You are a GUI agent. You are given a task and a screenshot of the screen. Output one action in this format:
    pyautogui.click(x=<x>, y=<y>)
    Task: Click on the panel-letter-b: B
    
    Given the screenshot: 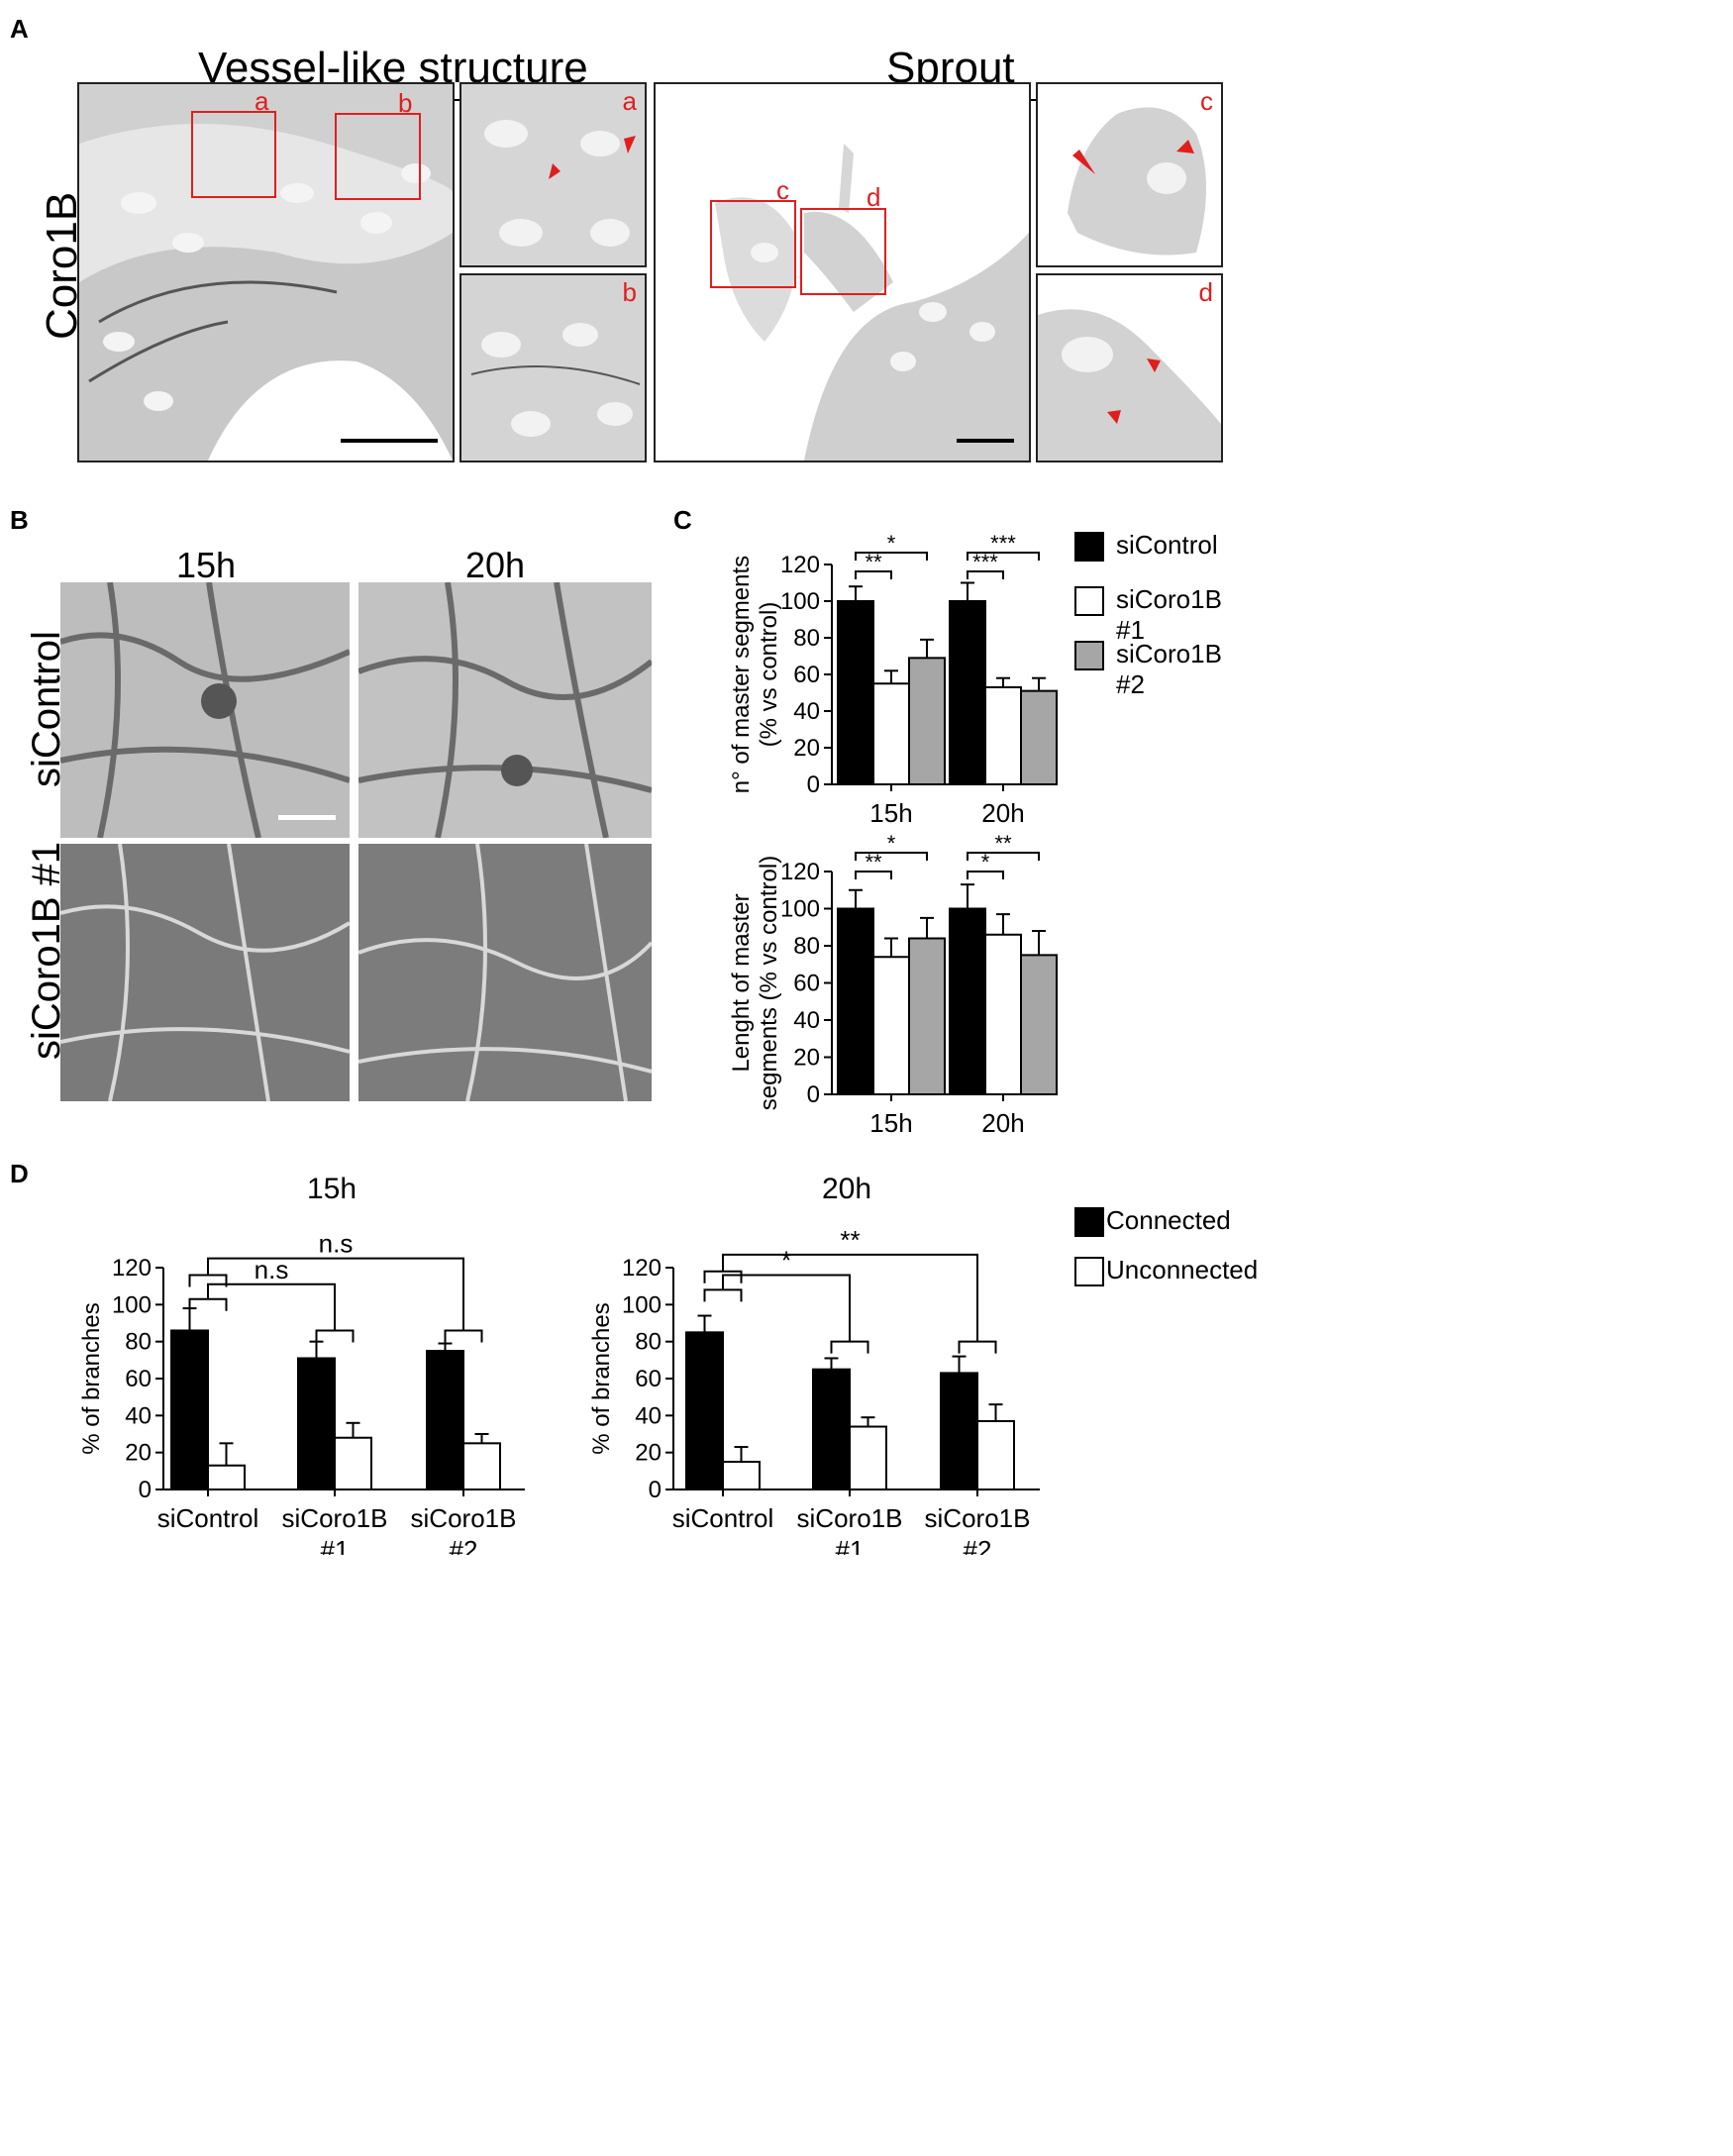 What is the action you would take?
    pyautogui.click(x=19, y=520)
    